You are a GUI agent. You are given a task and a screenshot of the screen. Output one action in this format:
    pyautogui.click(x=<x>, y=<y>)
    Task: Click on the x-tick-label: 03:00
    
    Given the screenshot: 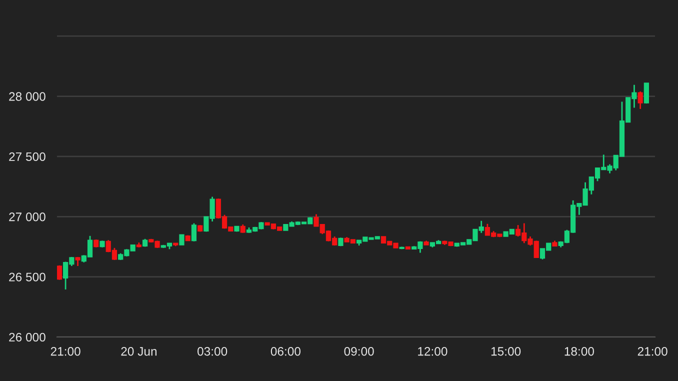 What is the action you would take?
    pyautogui.click(x=212, y=351)
    